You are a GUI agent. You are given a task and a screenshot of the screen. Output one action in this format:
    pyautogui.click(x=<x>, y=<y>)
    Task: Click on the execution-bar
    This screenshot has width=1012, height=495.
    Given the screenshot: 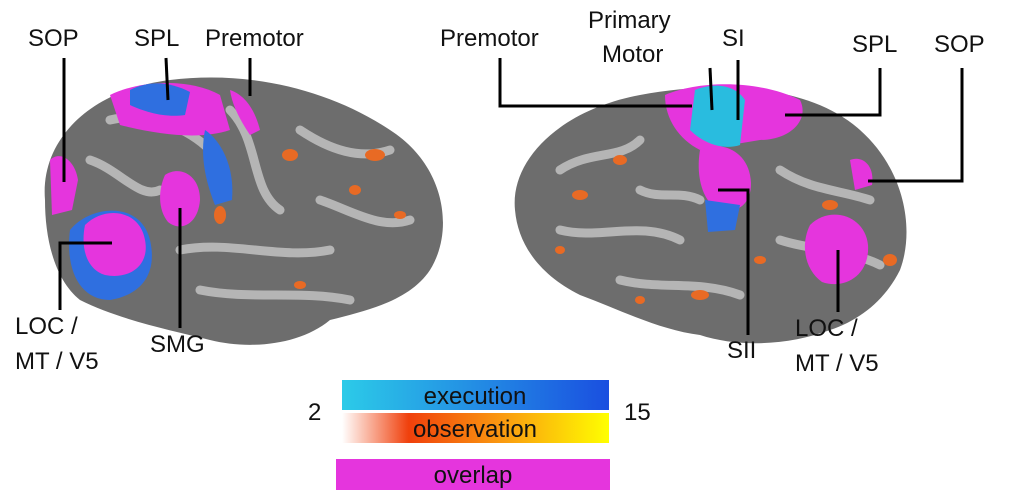 What is the action you would take?
    pyautogui.click(x=475, y=395)
    